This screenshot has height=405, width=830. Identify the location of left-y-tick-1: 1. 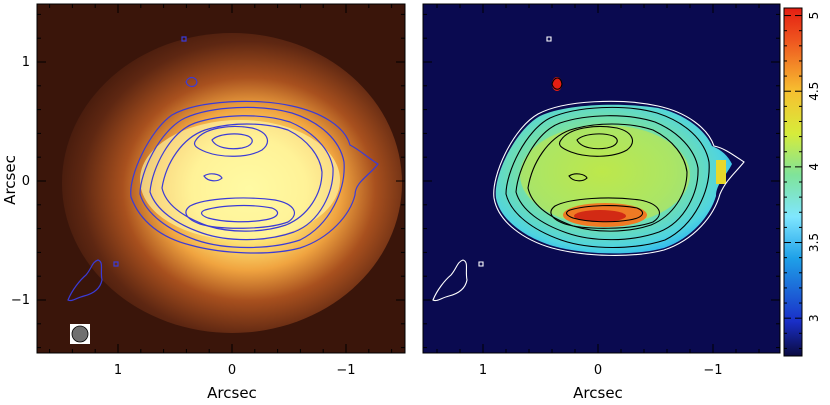
(26, 62).